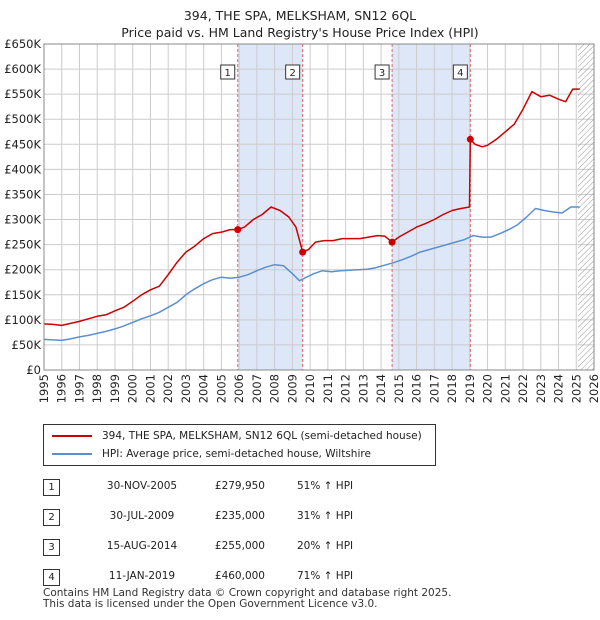 This screenshot has height=620, width=600. Describe the element at coordinates (62, 388) in the screenshot. I see `x-tick-label: 1996` at that location.